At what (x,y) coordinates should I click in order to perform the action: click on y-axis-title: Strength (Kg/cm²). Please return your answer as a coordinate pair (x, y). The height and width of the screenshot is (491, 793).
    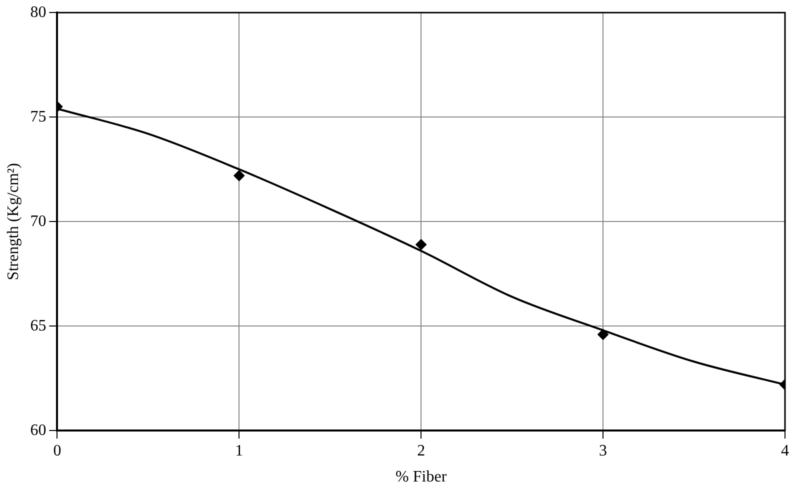
    Looking at the image, I should click on (13, 221).